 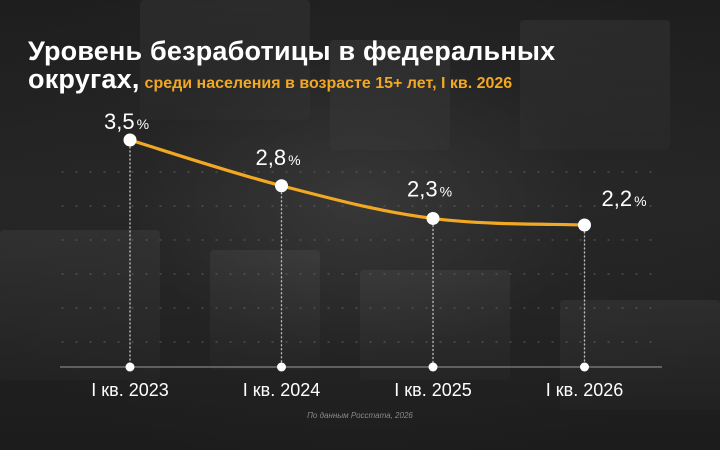 What do you see at coordinates (624, 198) in the screenshot?
I see `data-label: 2,2%` at bounding box center [624, 198].